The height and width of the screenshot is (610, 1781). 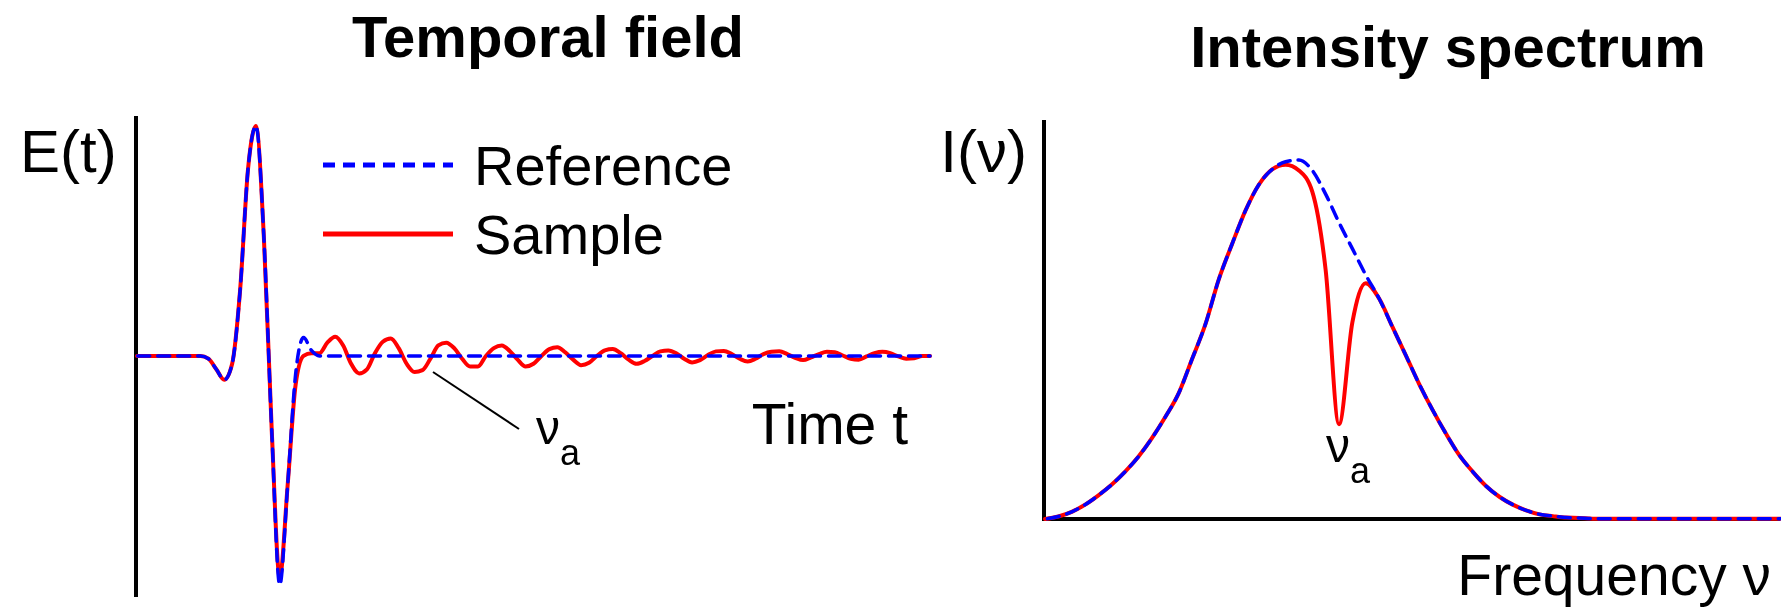 I want to click on chart-title: Intensity spectrum, so click(x=1448, y=46).